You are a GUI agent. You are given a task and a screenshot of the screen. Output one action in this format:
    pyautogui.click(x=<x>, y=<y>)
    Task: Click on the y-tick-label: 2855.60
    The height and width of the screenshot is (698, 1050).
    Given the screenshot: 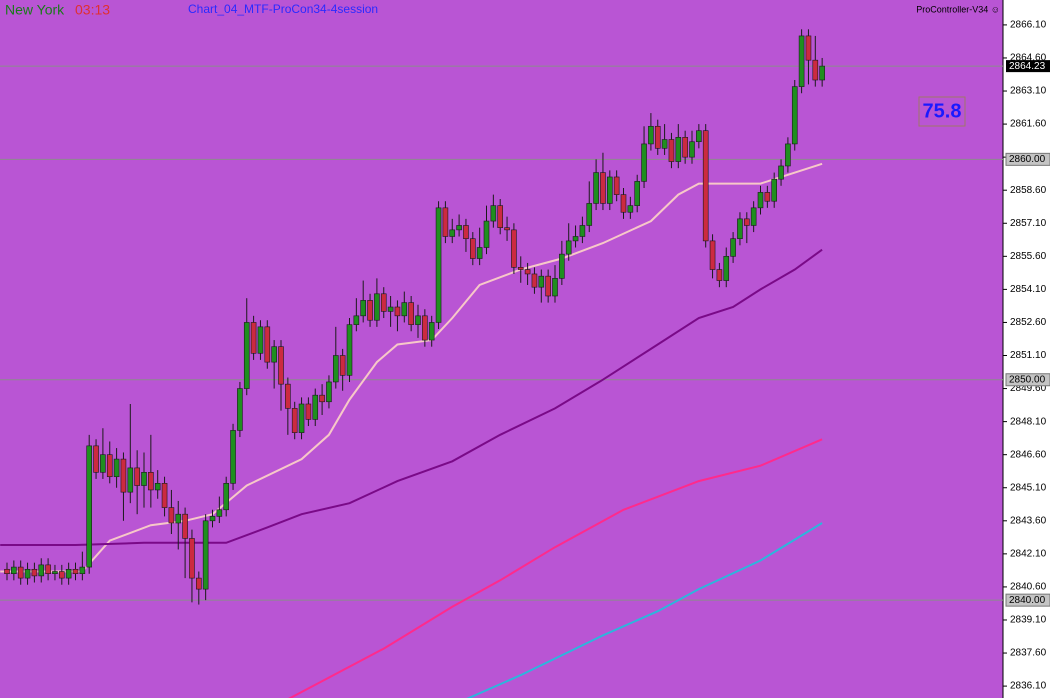 What is the action you would take?
    pyautogui.click(x=1028, y=256)
    